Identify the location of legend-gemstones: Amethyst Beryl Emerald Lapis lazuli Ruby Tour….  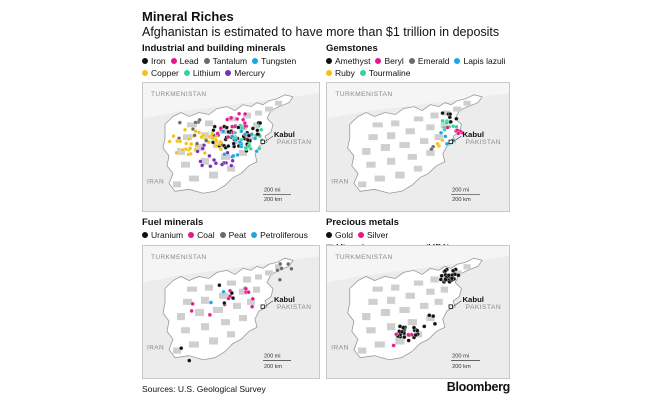
(418, 67).